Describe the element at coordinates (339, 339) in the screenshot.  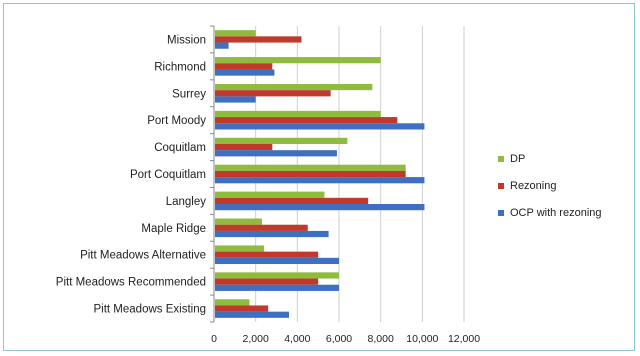
I see `x-tick-label: 6,000` at that location.